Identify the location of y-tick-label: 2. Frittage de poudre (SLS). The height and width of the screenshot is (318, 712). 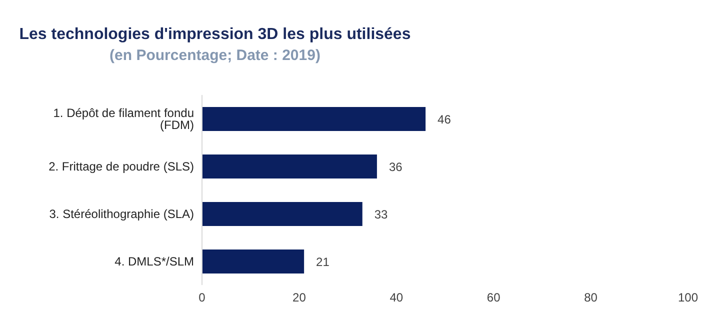
(121, 167).